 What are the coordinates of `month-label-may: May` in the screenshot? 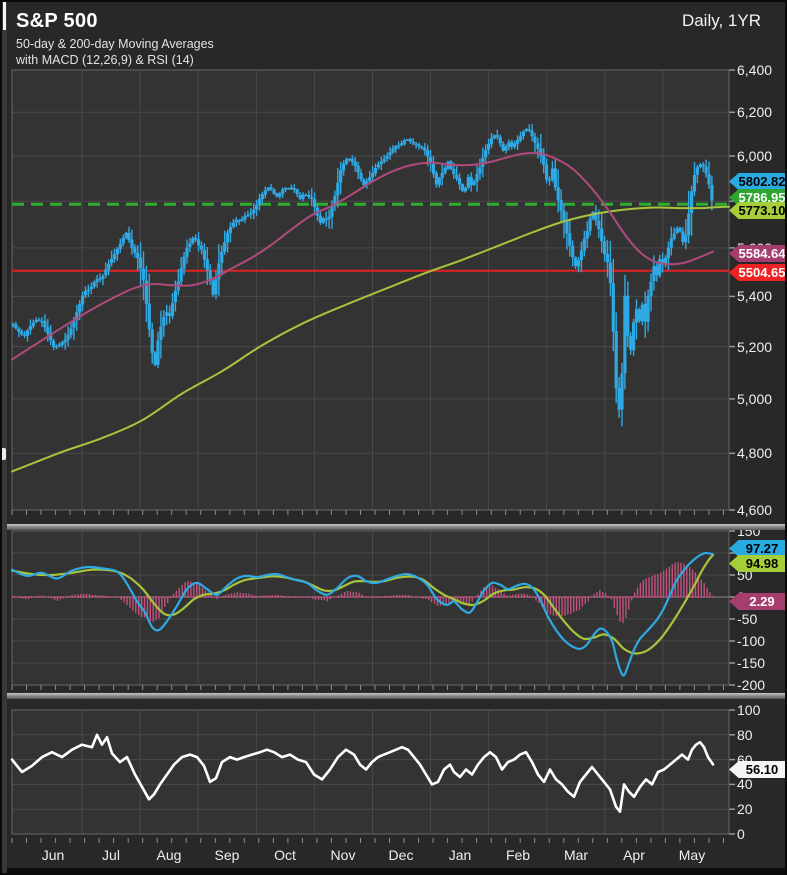 It's located at (692, 855).